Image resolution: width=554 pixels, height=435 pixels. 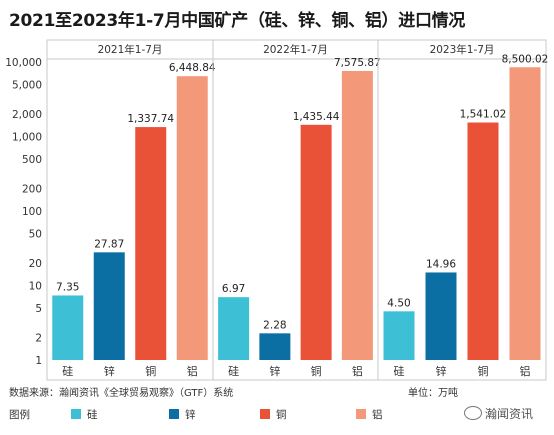 What do you see at coordinates (121, 393) in the screenshot?
I see `data-source-note: 数据来源：瀚闻资讯《全球贸易观察》（GTF）系统` at bounding box center [121, 393].